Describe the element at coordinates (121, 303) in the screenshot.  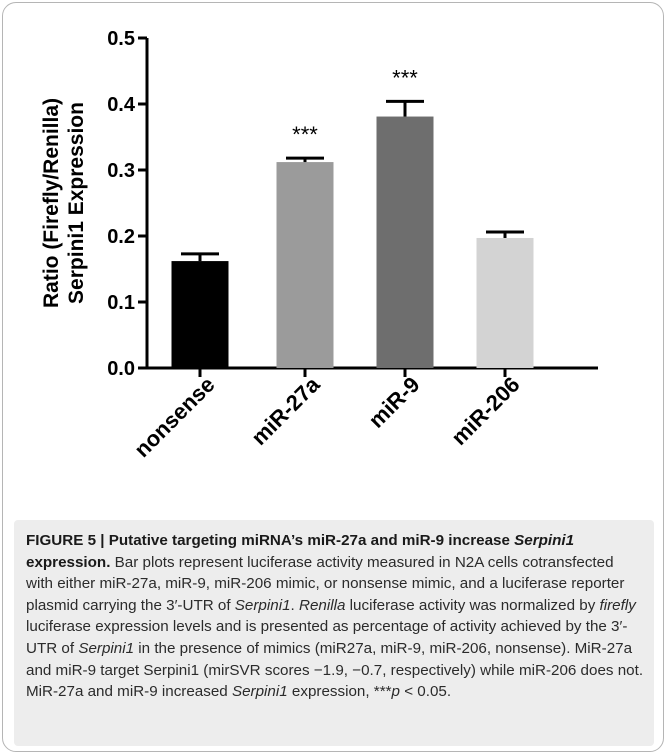
I see `y-tick-label: 0.1` at that location.